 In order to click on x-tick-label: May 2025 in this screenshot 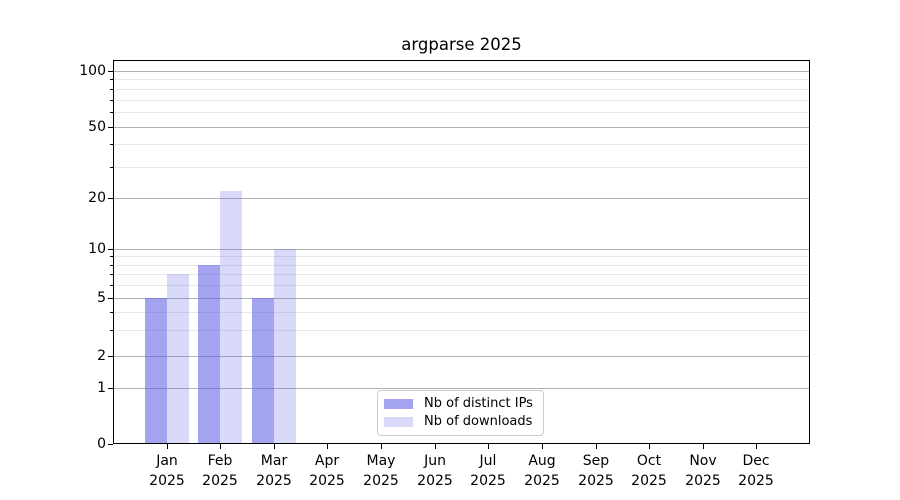, I will do `click(381, 471)`.